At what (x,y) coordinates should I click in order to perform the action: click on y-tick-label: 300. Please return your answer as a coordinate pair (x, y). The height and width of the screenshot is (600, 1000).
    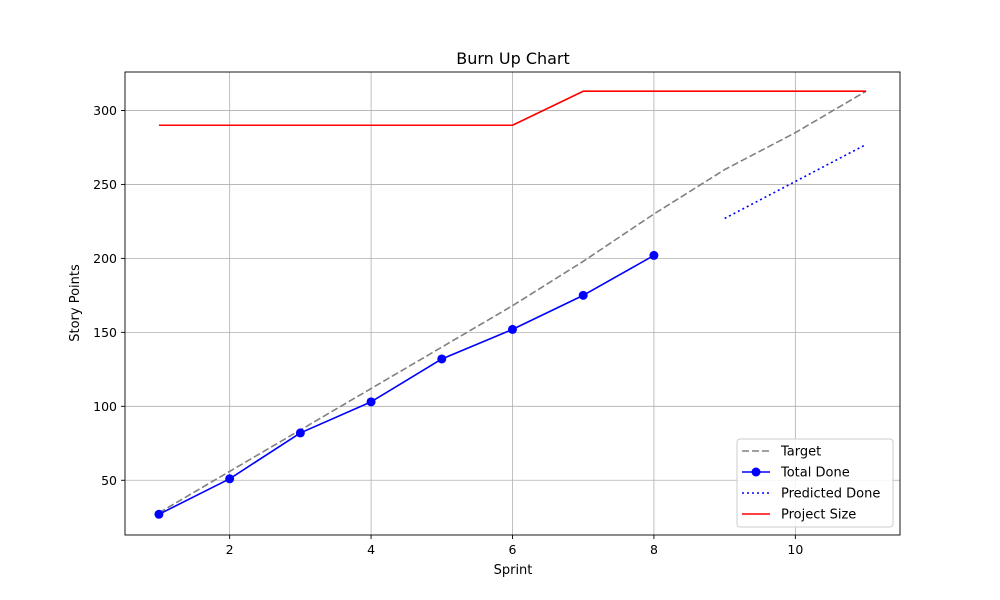
    Looking at the image, I should click on (105, 110).